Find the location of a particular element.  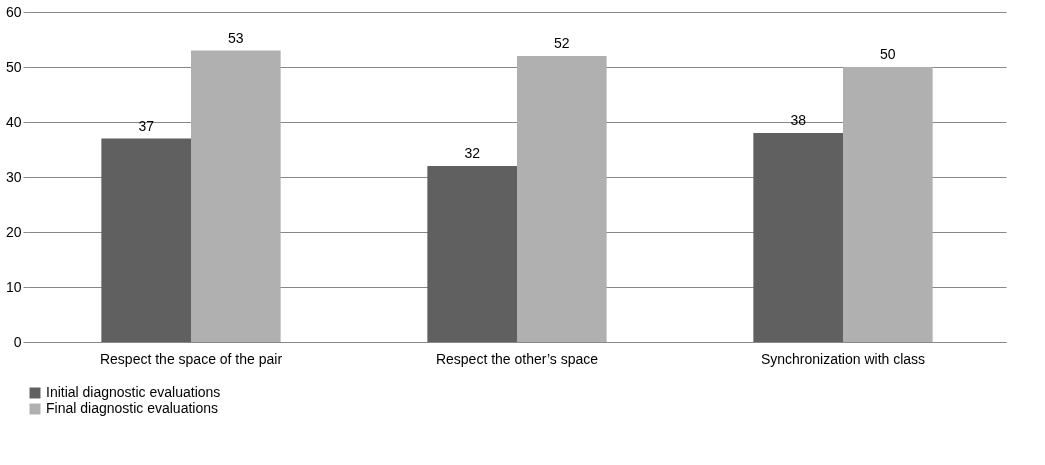

data-label: 38 is located at coordinates (798, 120).